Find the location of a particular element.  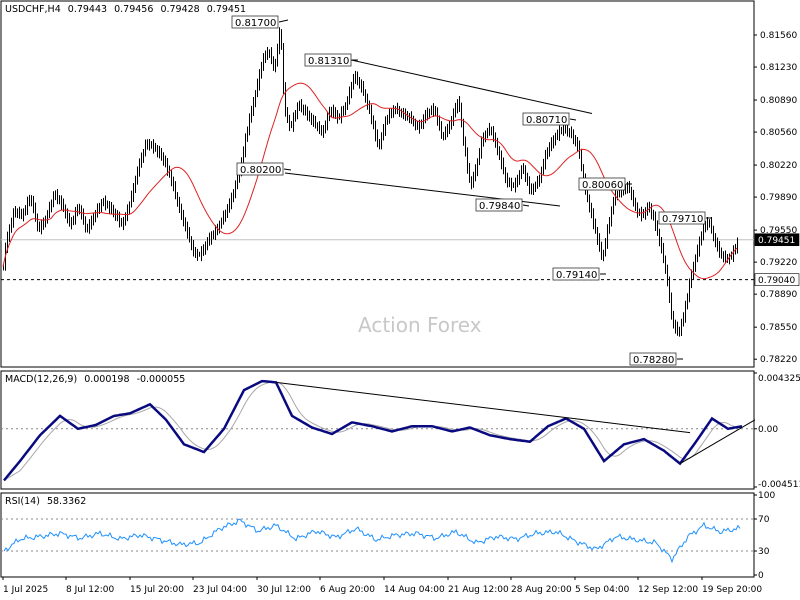

price-tick-label: 0.81560 is located at coordinates (778, 36).